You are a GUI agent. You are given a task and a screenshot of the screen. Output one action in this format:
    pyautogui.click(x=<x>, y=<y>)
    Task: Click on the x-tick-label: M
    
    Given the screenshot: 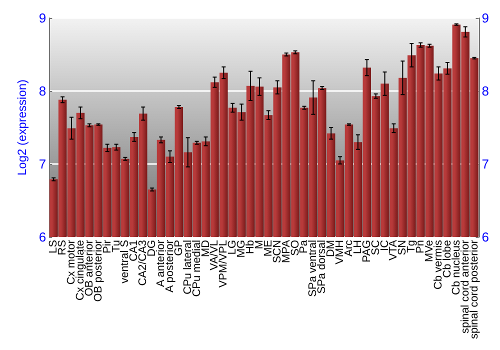 What is the action you would take?
    pyautogui.click(x=259, y=245)
    